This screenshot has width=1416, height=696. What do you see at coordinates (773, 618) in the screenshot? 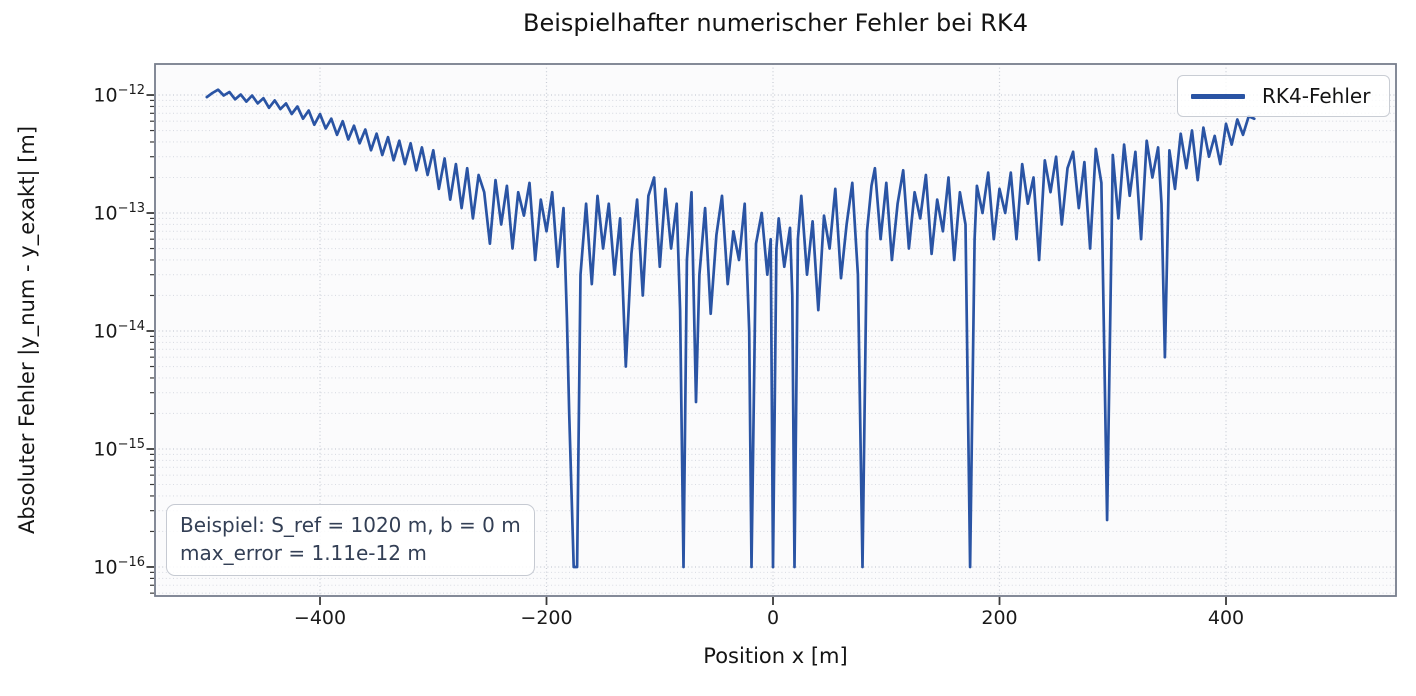
I see `x-tick-label: 0` at bounding box center [773, 618].